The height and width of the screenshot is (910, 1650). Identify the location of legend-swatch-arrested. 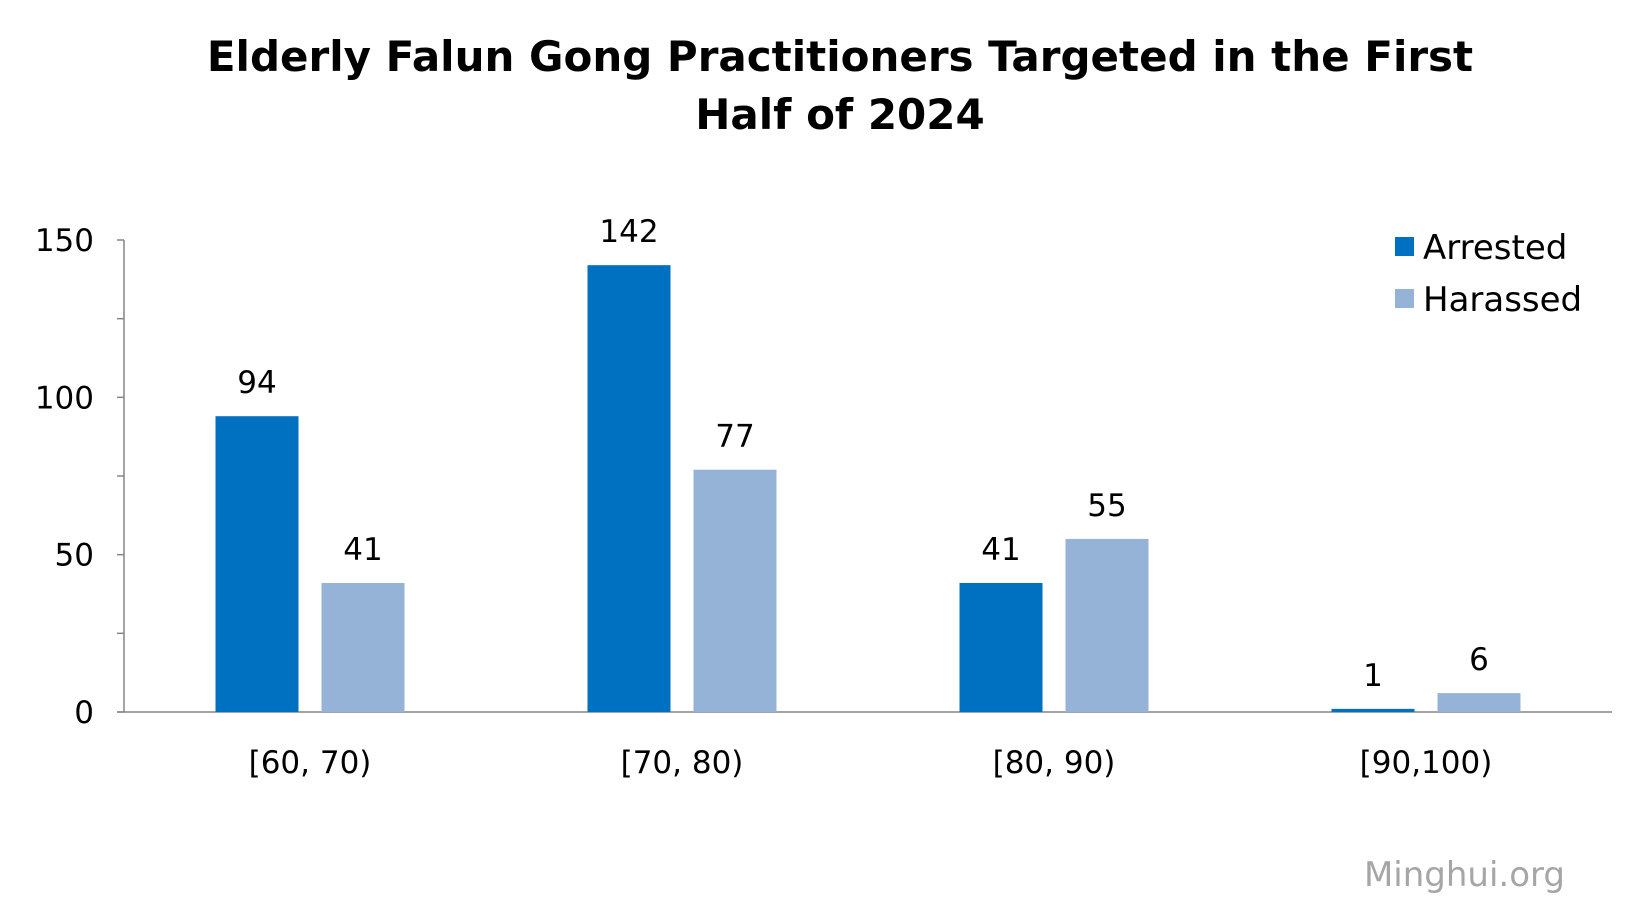
(1404, 246).